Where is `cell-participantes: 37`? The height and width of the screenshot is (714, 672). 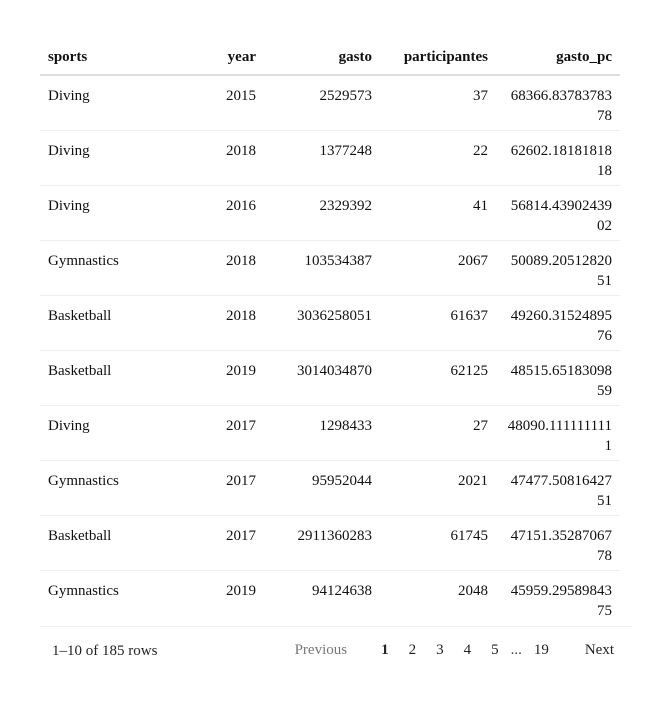
cell-participantes: 37 is located at coordinates (438, 103).